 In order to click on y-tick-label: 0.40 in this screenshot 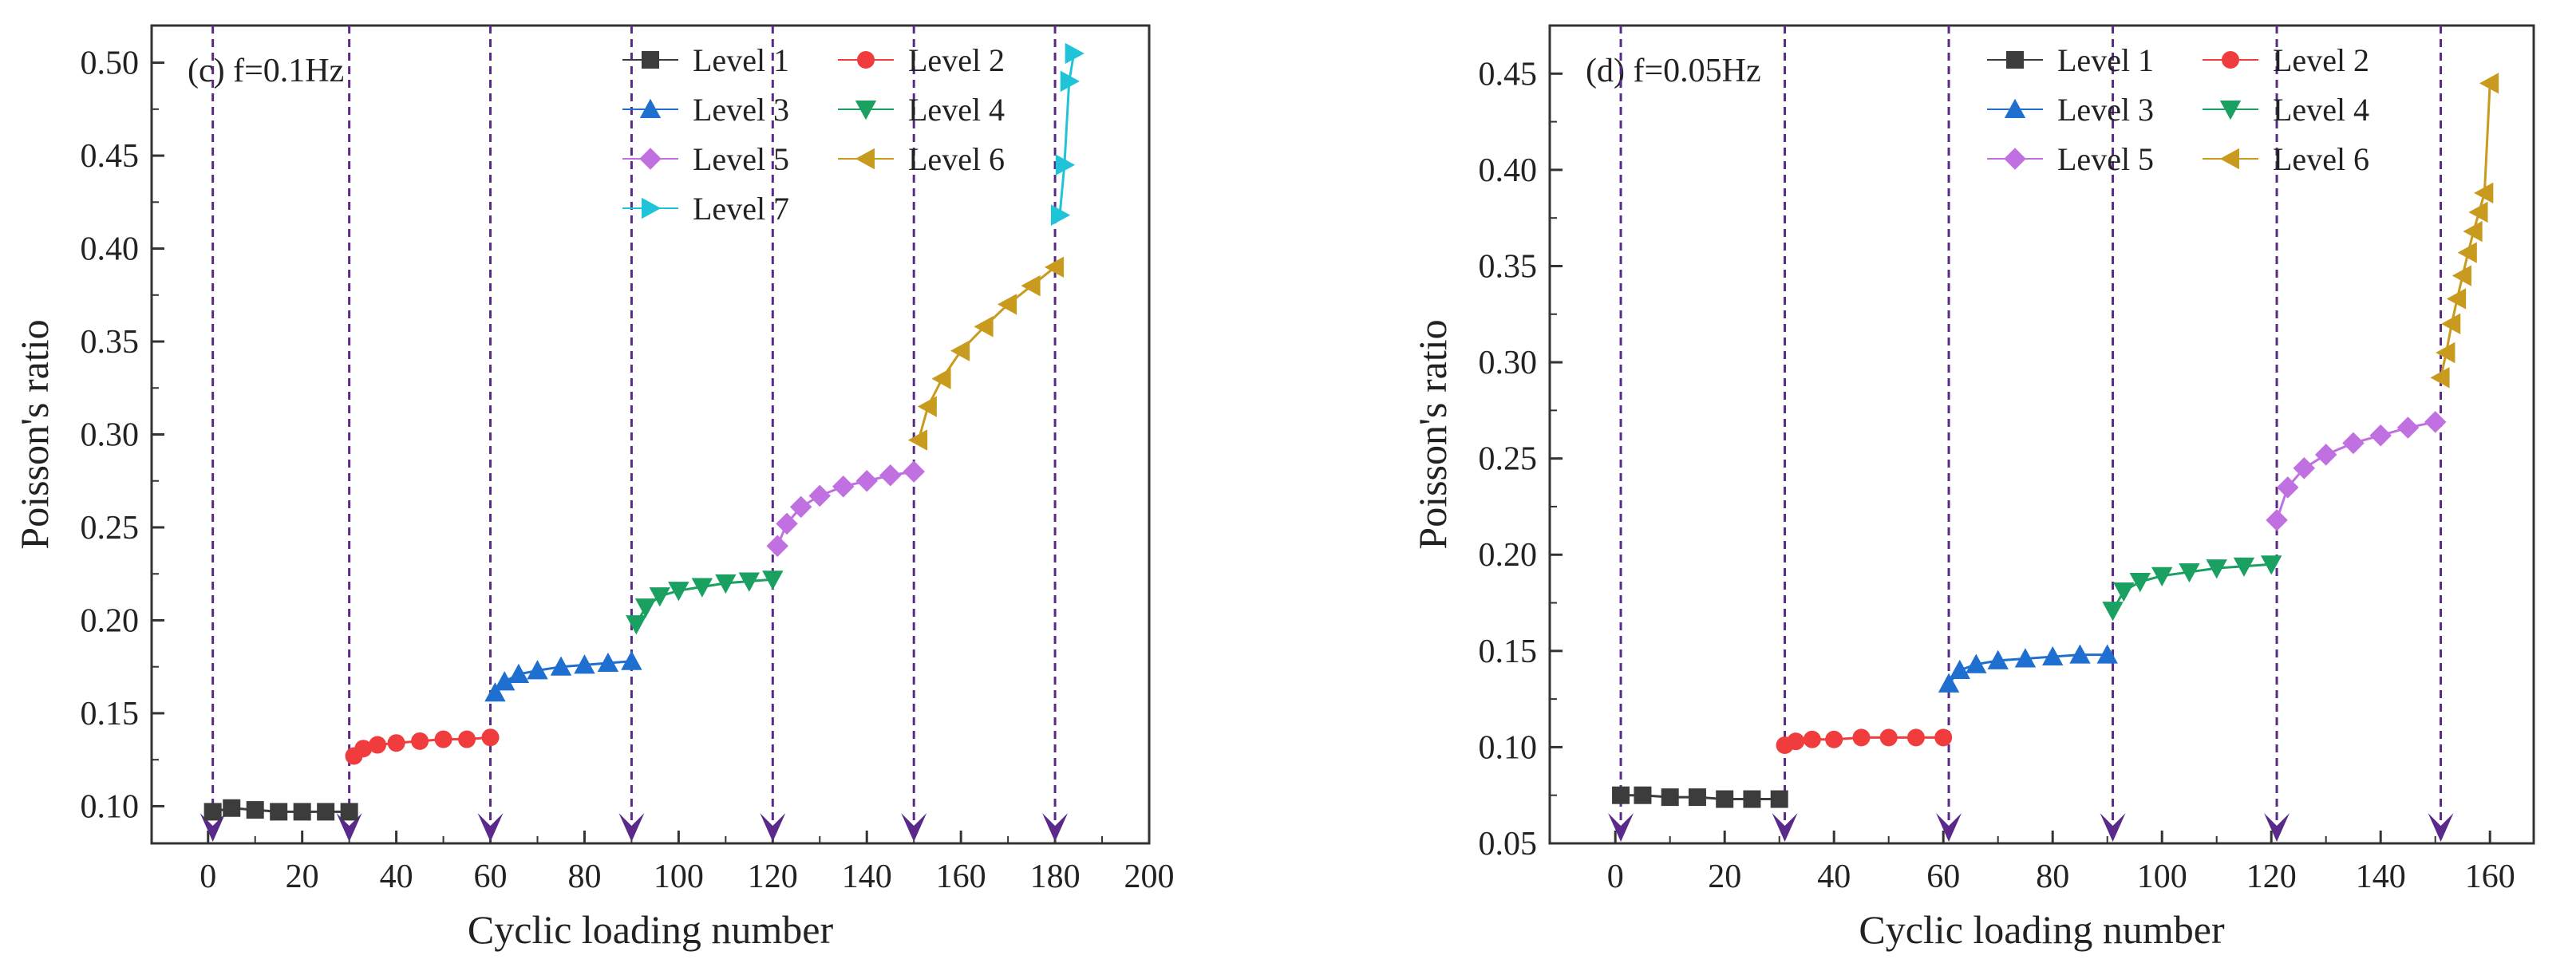, I will do `click(110, 249)`.